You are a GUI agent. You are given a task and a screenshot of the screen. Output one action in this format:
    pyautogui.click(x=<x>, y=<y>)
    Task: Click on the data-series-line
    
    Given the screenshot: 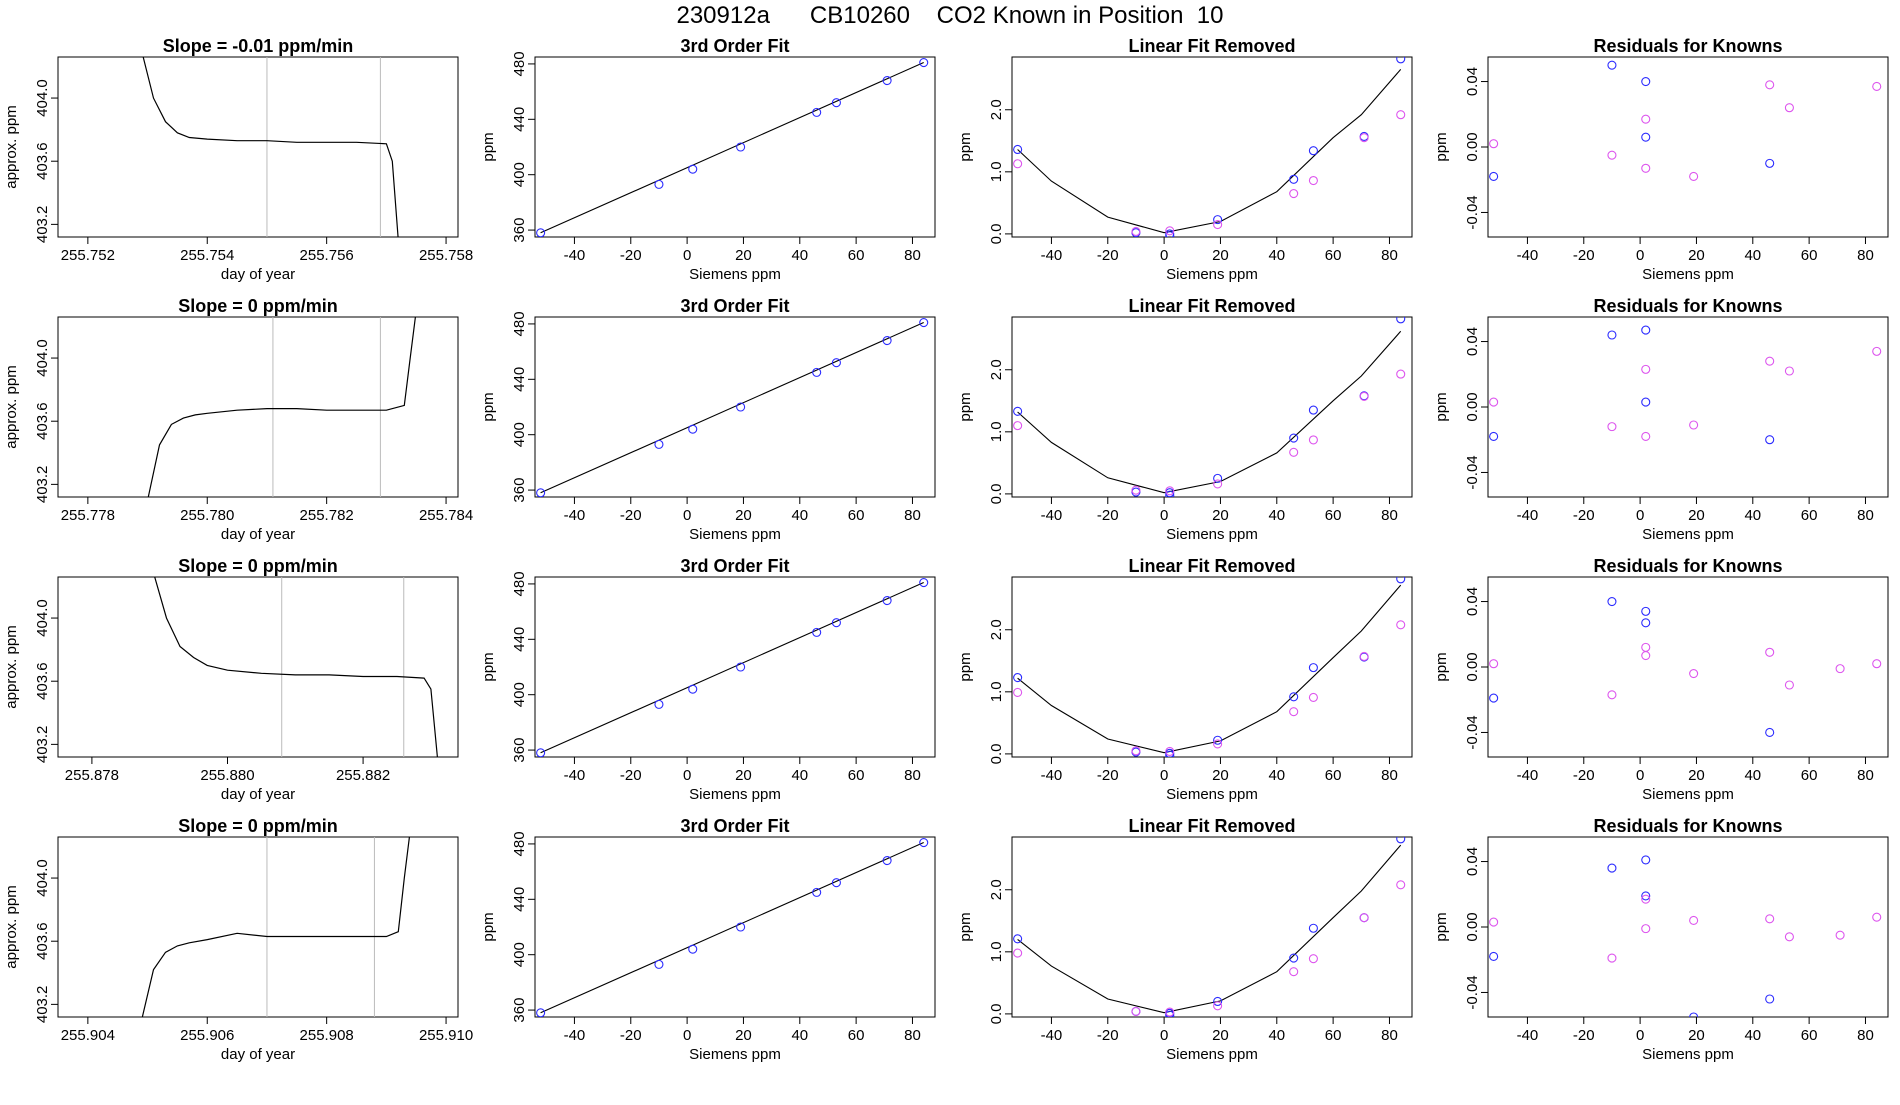 What is the action you would take?
    pyautogui.click(x=296, y=667)
    